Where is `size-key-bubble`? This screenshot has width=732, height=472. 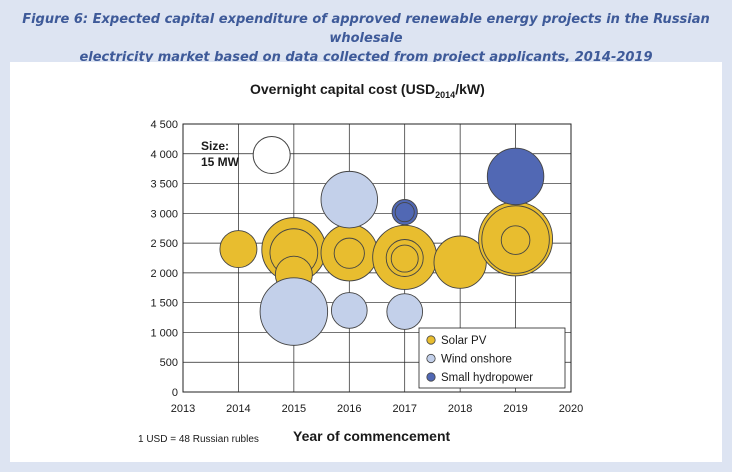 size-key-bubble is located at coordinates (271, 154).